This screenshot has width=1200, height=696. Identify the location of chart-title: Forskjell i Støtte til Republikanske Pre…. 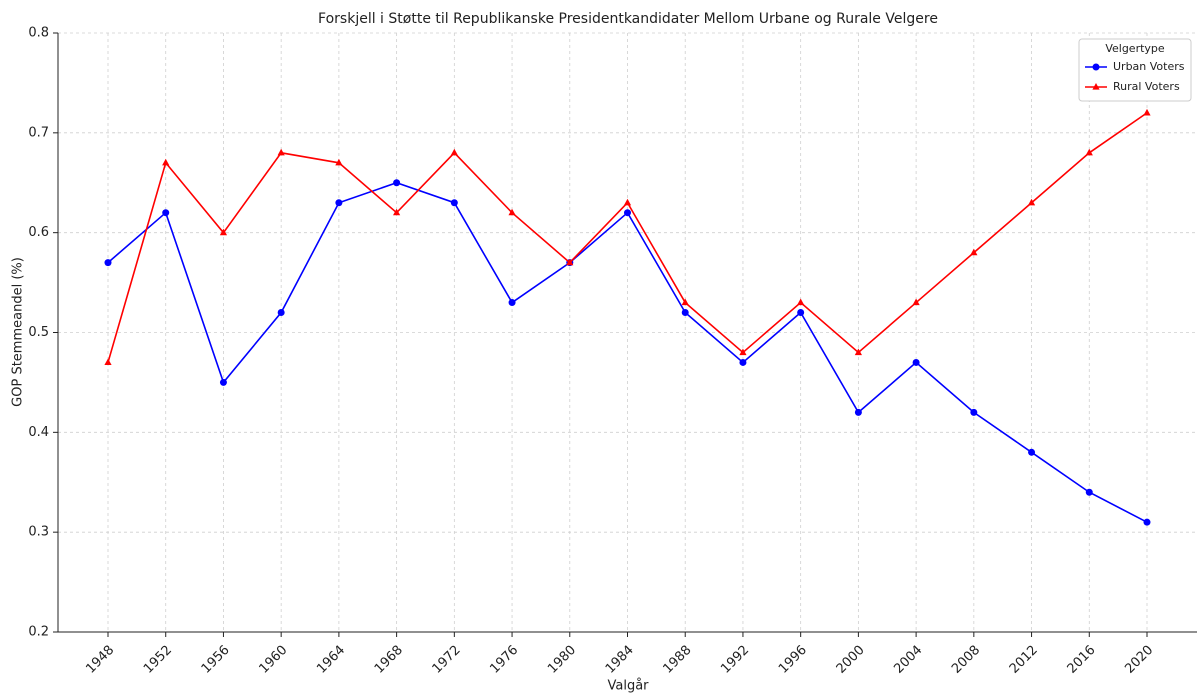
(628, 19).